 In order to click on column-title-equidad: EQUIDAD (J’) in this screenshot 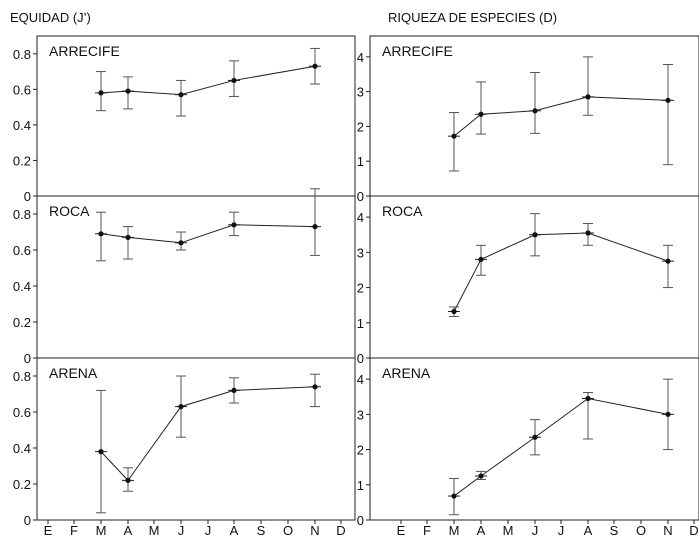, I will do `click(50, 17)`.